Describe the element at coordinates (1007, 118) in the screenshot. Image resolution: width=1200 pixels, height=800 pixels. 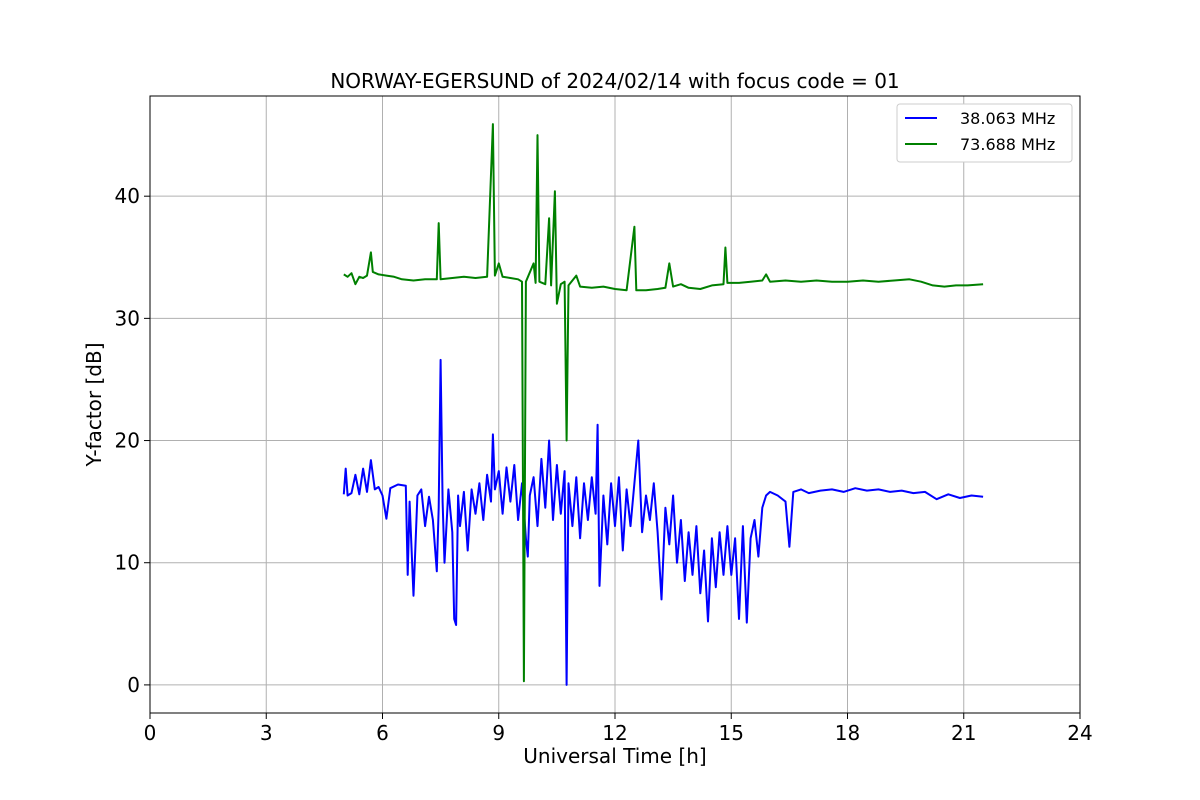
I see `legend-label-blue: 38.063 MHz` at that location.